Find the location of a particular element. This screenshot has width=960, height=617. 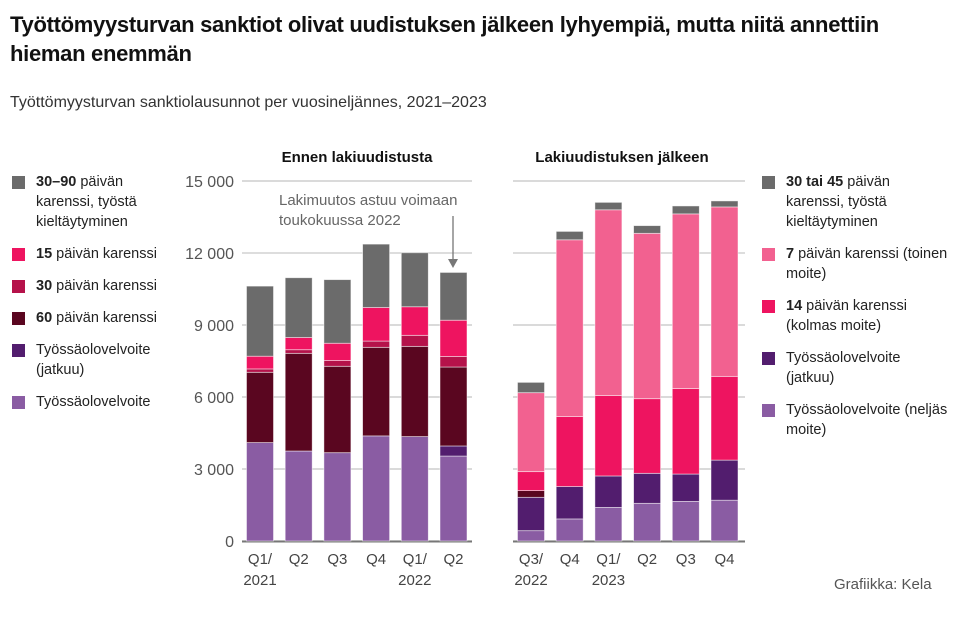

y-tick-label: 15 000 is located at coordinates (209, 182).